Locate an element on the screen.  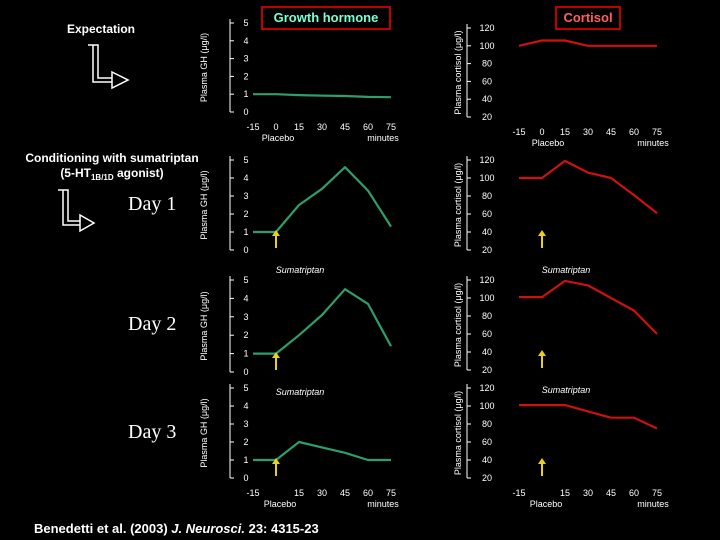
gh-day2-y-tick-label: 0 is located at coordinates (245, 372).